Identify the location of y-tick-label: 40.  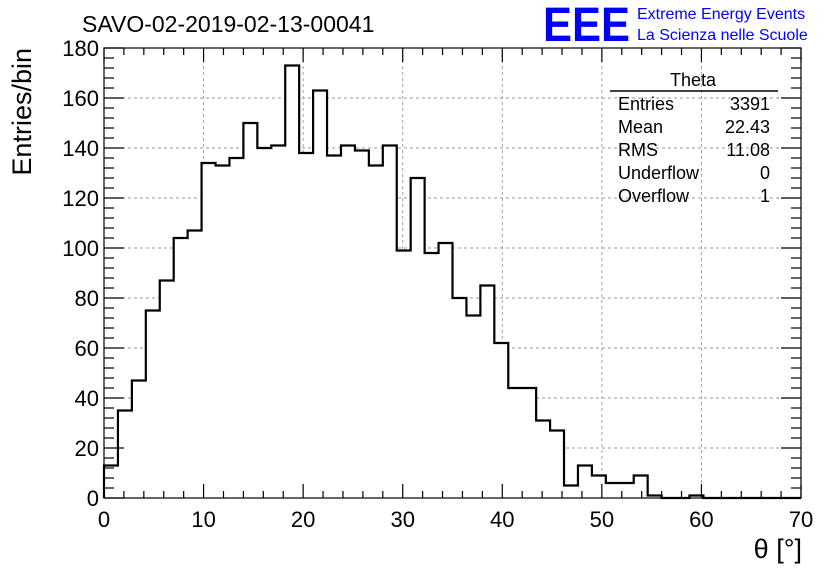
(87, 398).